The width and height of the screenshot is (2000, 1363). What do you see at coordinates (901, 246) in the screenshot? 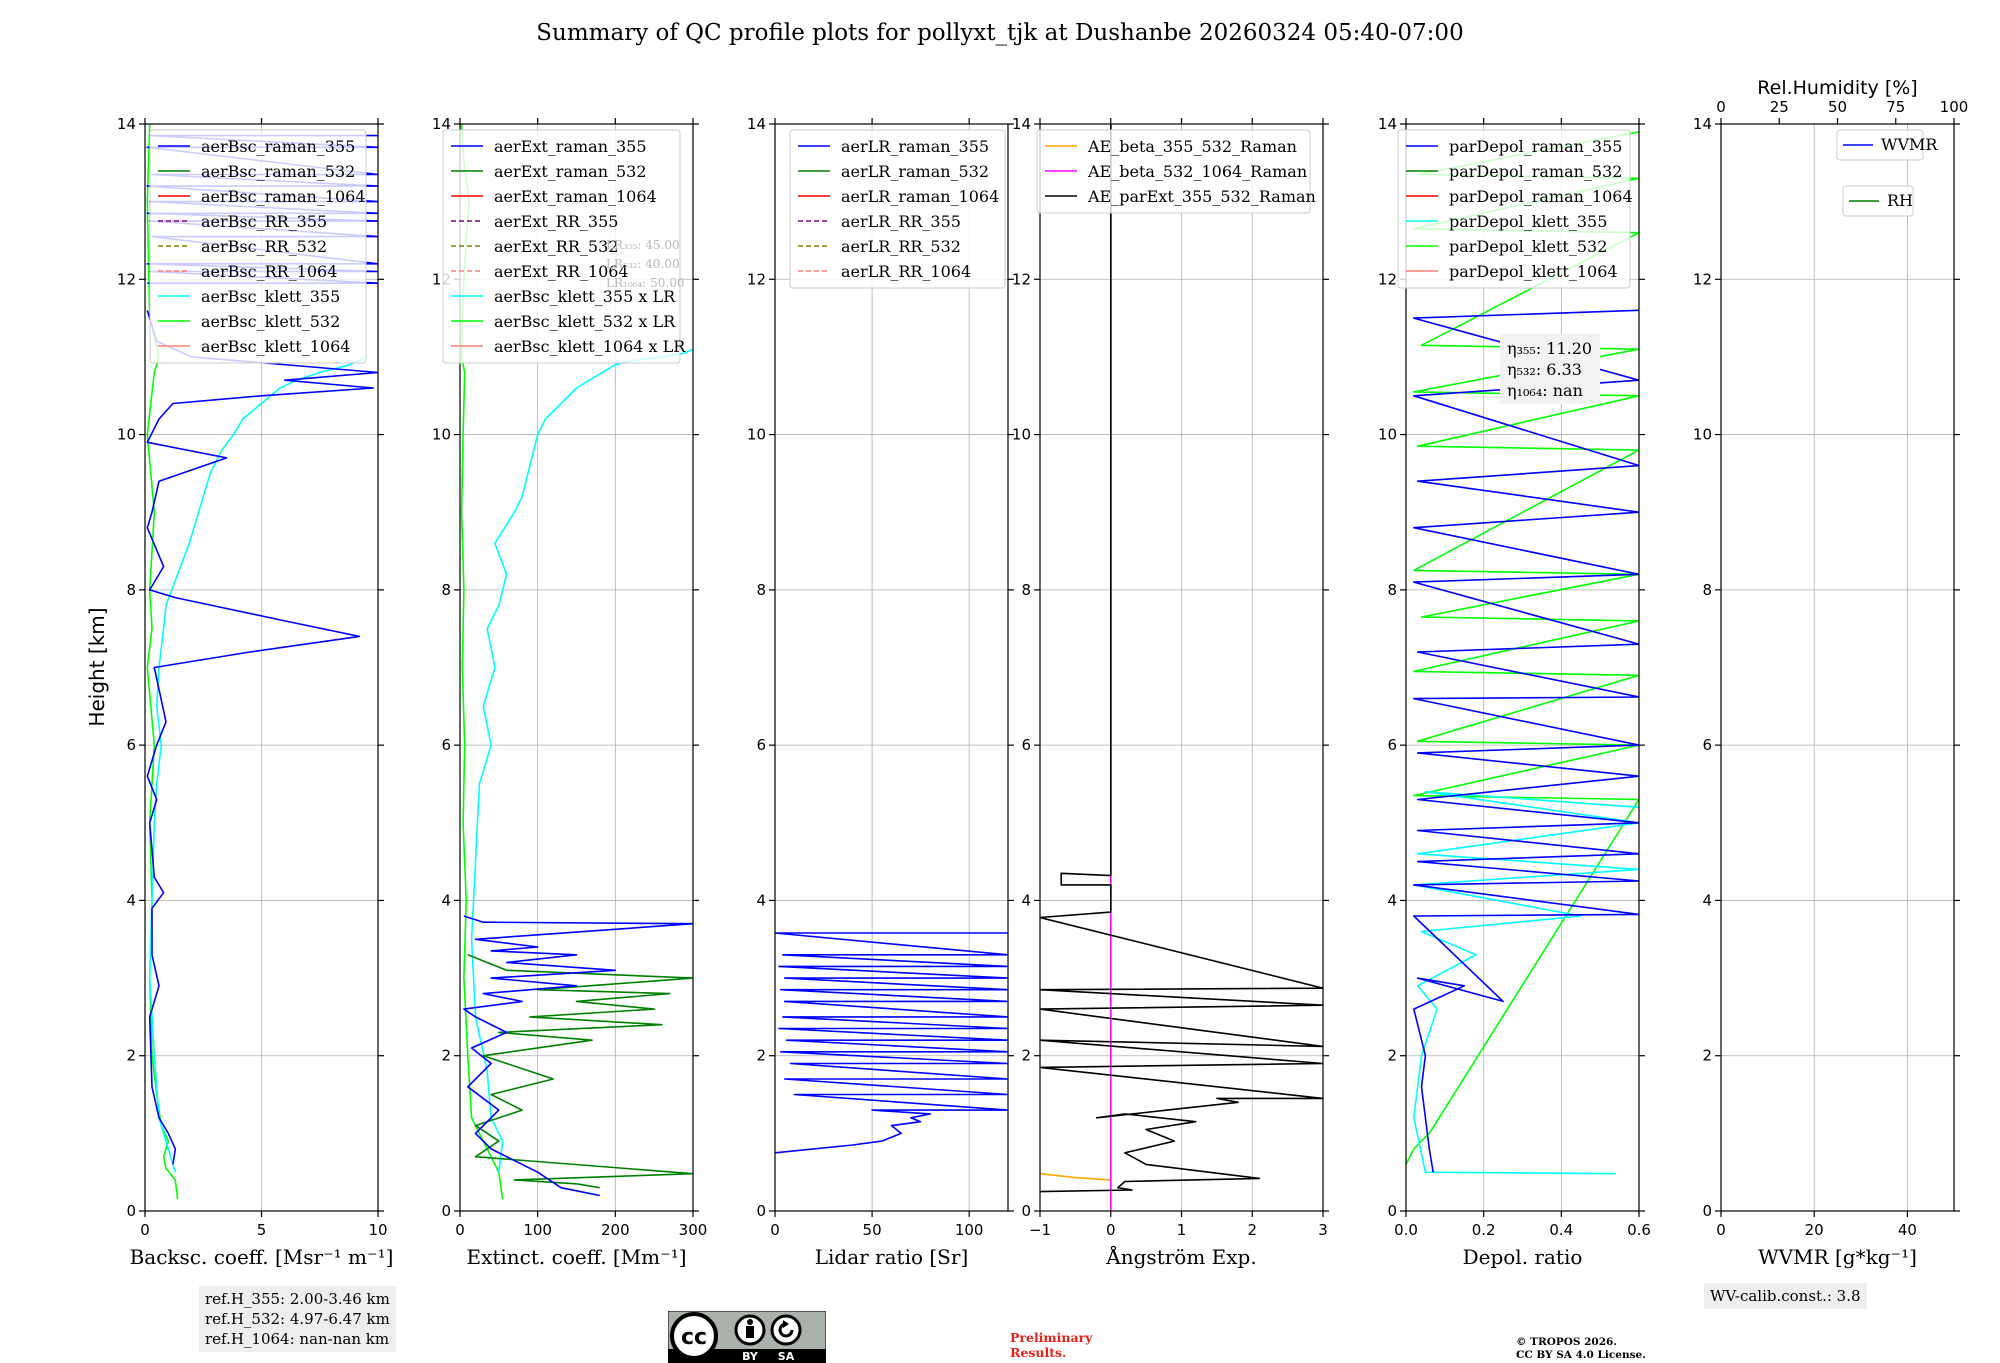
I see `legend-label: aerLR_RR_532` at bounding box center [901, 246].